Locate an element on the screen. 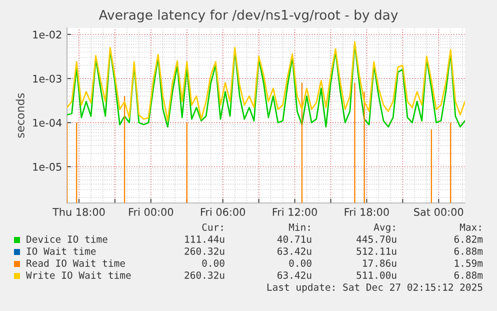  y-axis-title: seconds is located at coordinates (20, 115).